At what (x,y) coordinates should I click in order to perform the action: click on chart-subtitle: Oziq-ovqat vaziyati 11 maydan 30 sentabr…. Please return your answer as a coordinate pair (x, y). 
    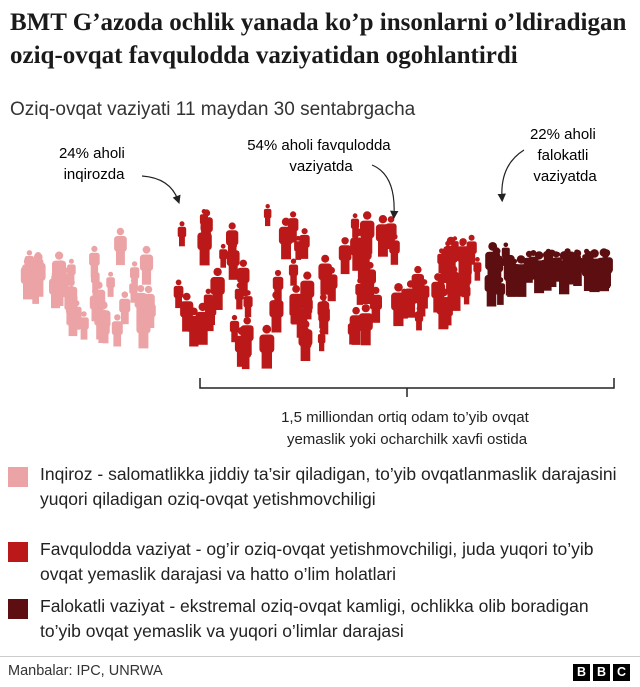
    Looking at the image, I should click on (213, 109).